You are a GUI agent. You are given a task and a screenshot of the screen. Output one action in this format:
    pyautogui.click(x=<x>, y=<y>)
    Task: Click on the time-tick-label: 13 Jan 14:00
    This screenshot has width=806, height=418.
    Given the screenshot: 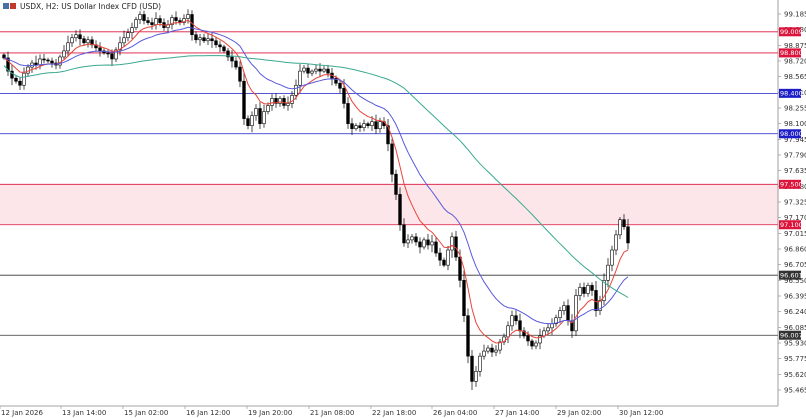 What is the action you would take?
    pyautogui.click(x=84, y=413)
    